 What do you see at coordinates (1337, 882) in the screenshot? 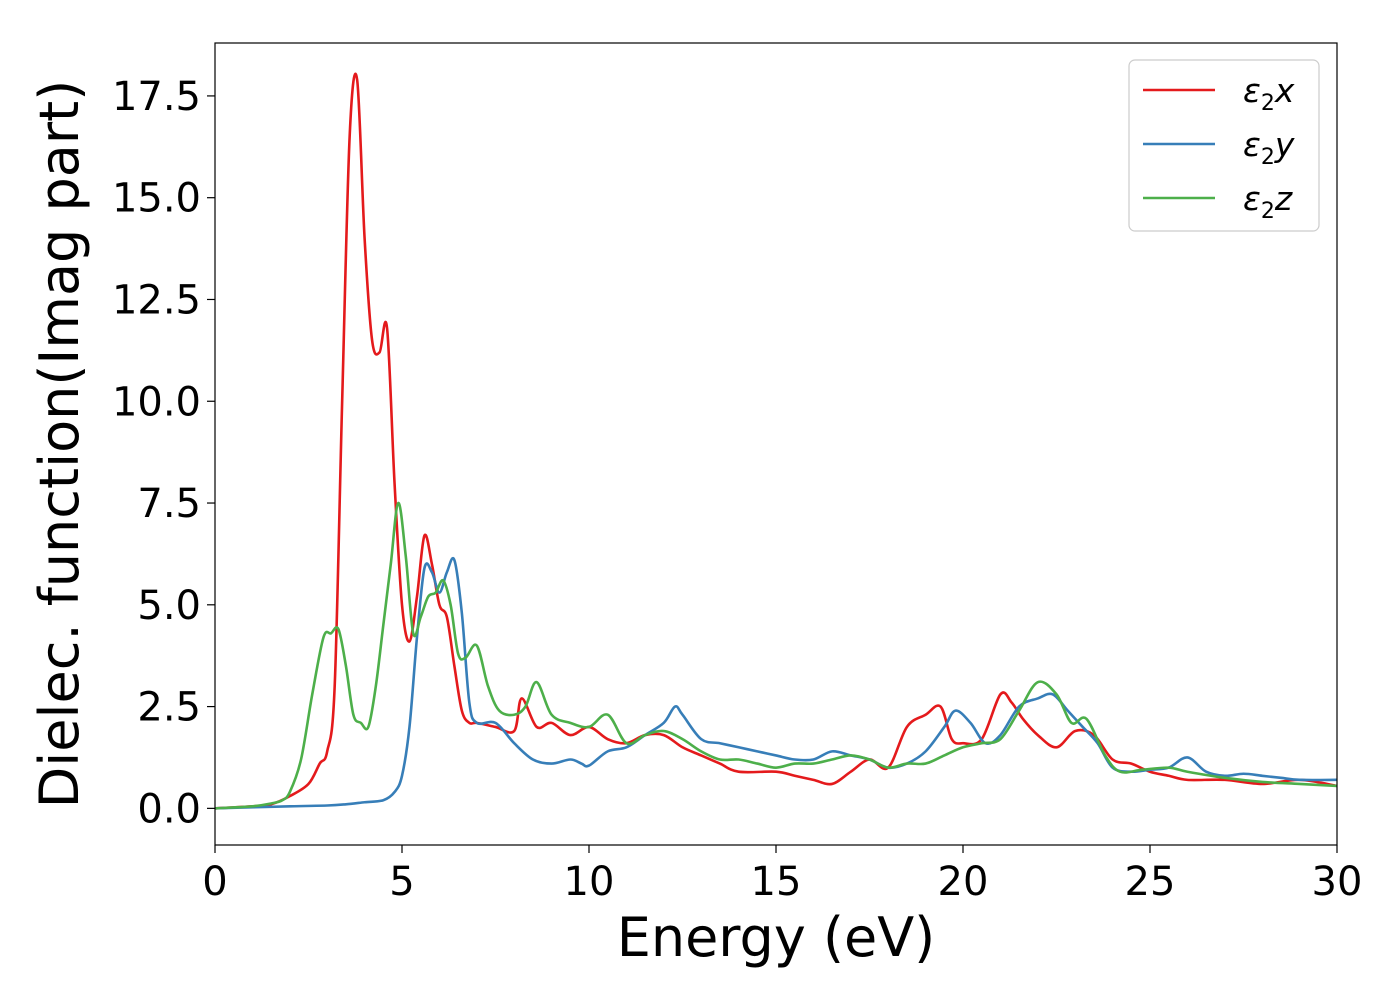
I see `x-tick-label: 30` at bounding box center [1337, 882].